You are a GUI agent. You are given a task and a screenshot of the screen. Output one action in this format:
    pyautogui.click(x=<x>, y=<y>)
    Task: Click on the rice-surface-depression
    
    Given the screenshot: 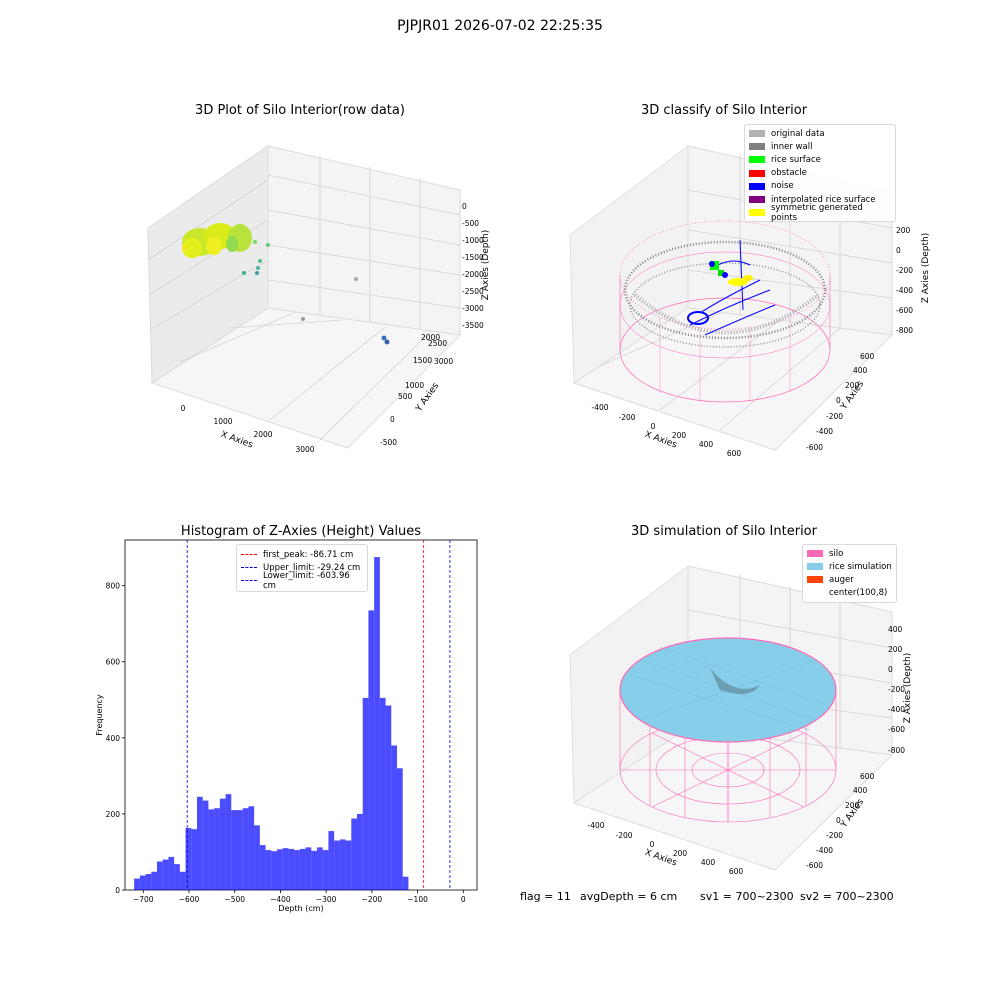 What is the action you would take?
    pyautogui.click(x=735, y=681)
    